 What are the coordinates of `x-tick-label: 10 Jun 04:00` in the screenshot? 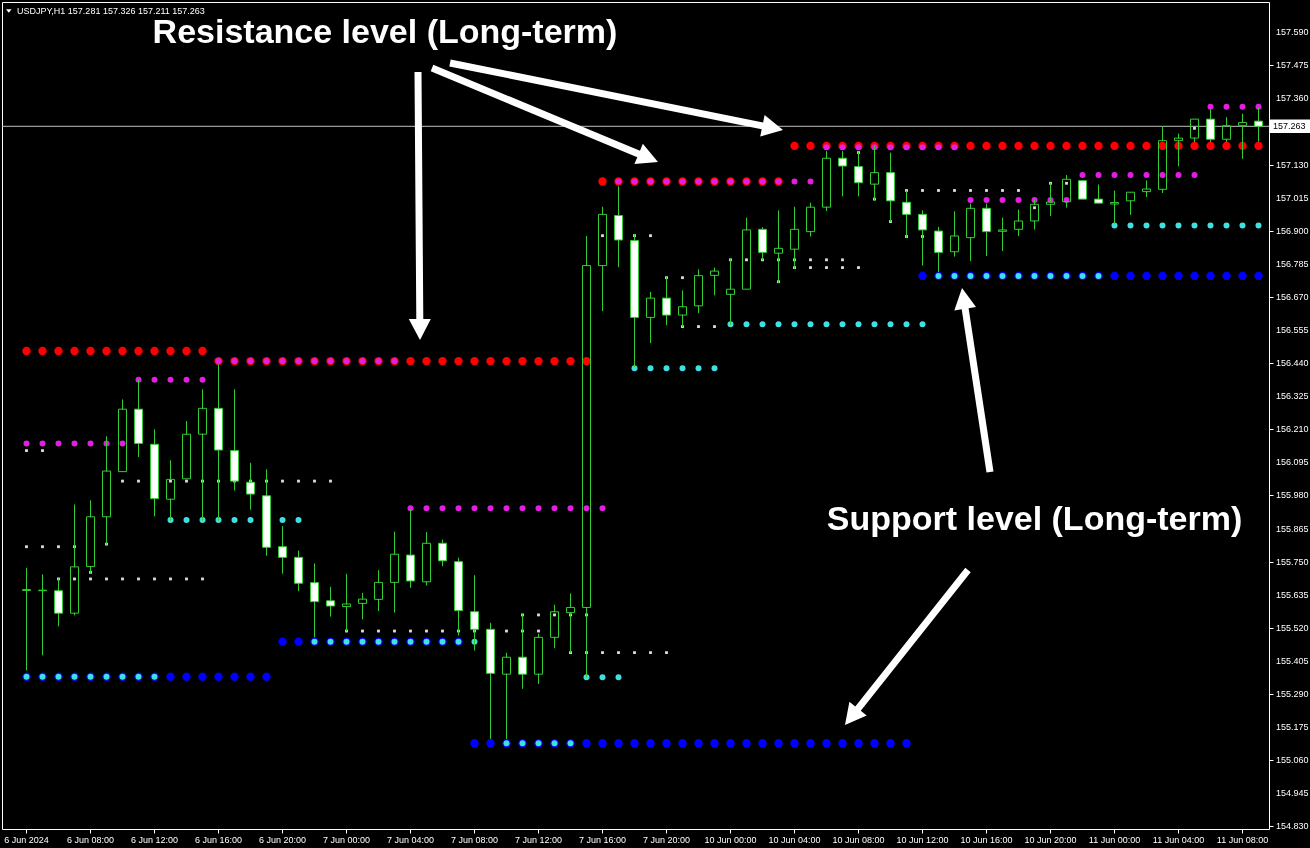 It's located at (794, 839).